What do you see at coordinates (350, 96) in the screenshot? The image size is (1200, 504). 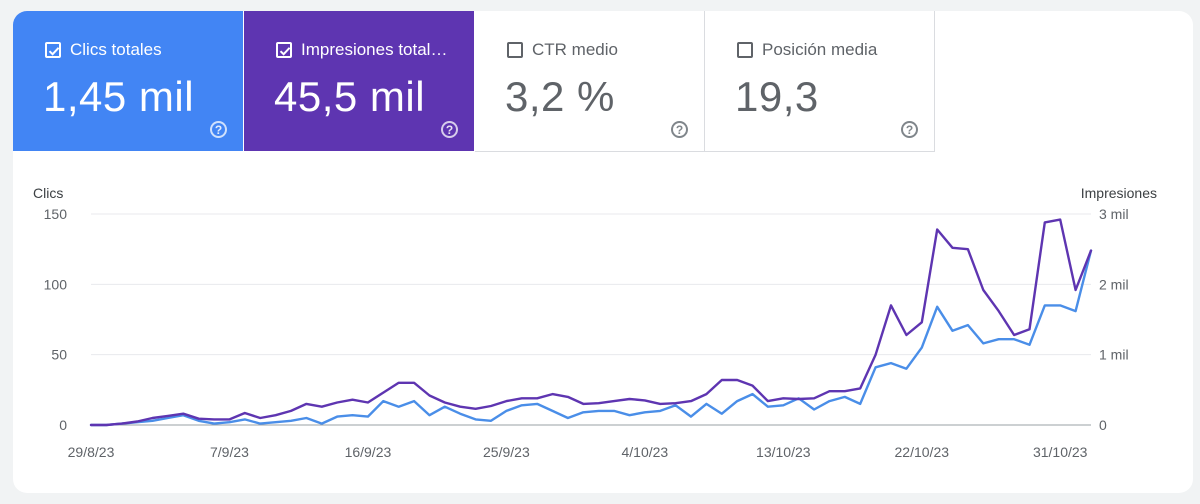 I see `metric-value: 45,5 mil` at bounding box center [350, 96].